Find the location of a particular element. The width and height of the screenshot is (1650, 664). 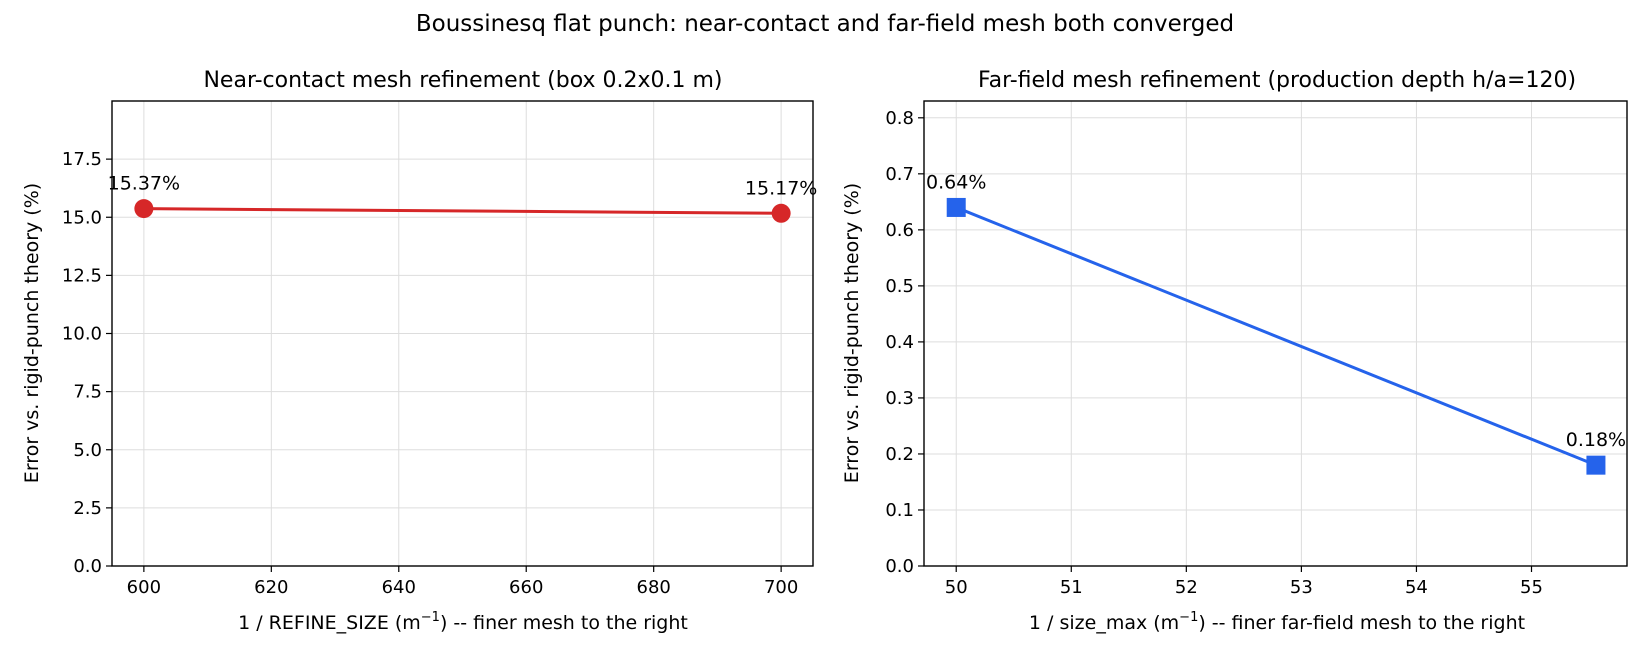

x-tick-label: 600 is located at coordinates (144, 587).